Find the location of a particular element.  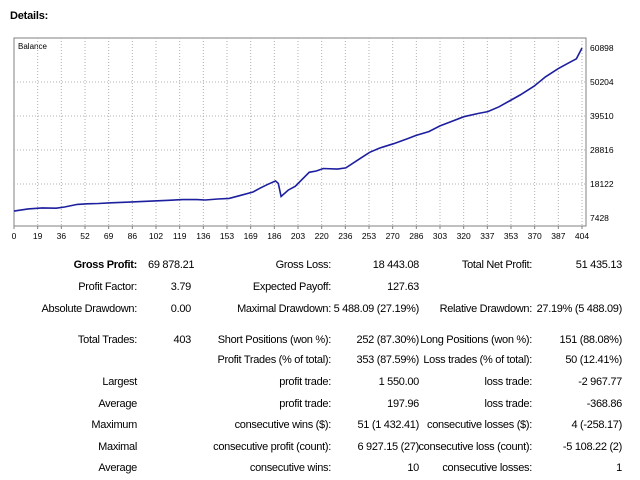

x-tick-label: 52 is located at coordinates (85, 236).